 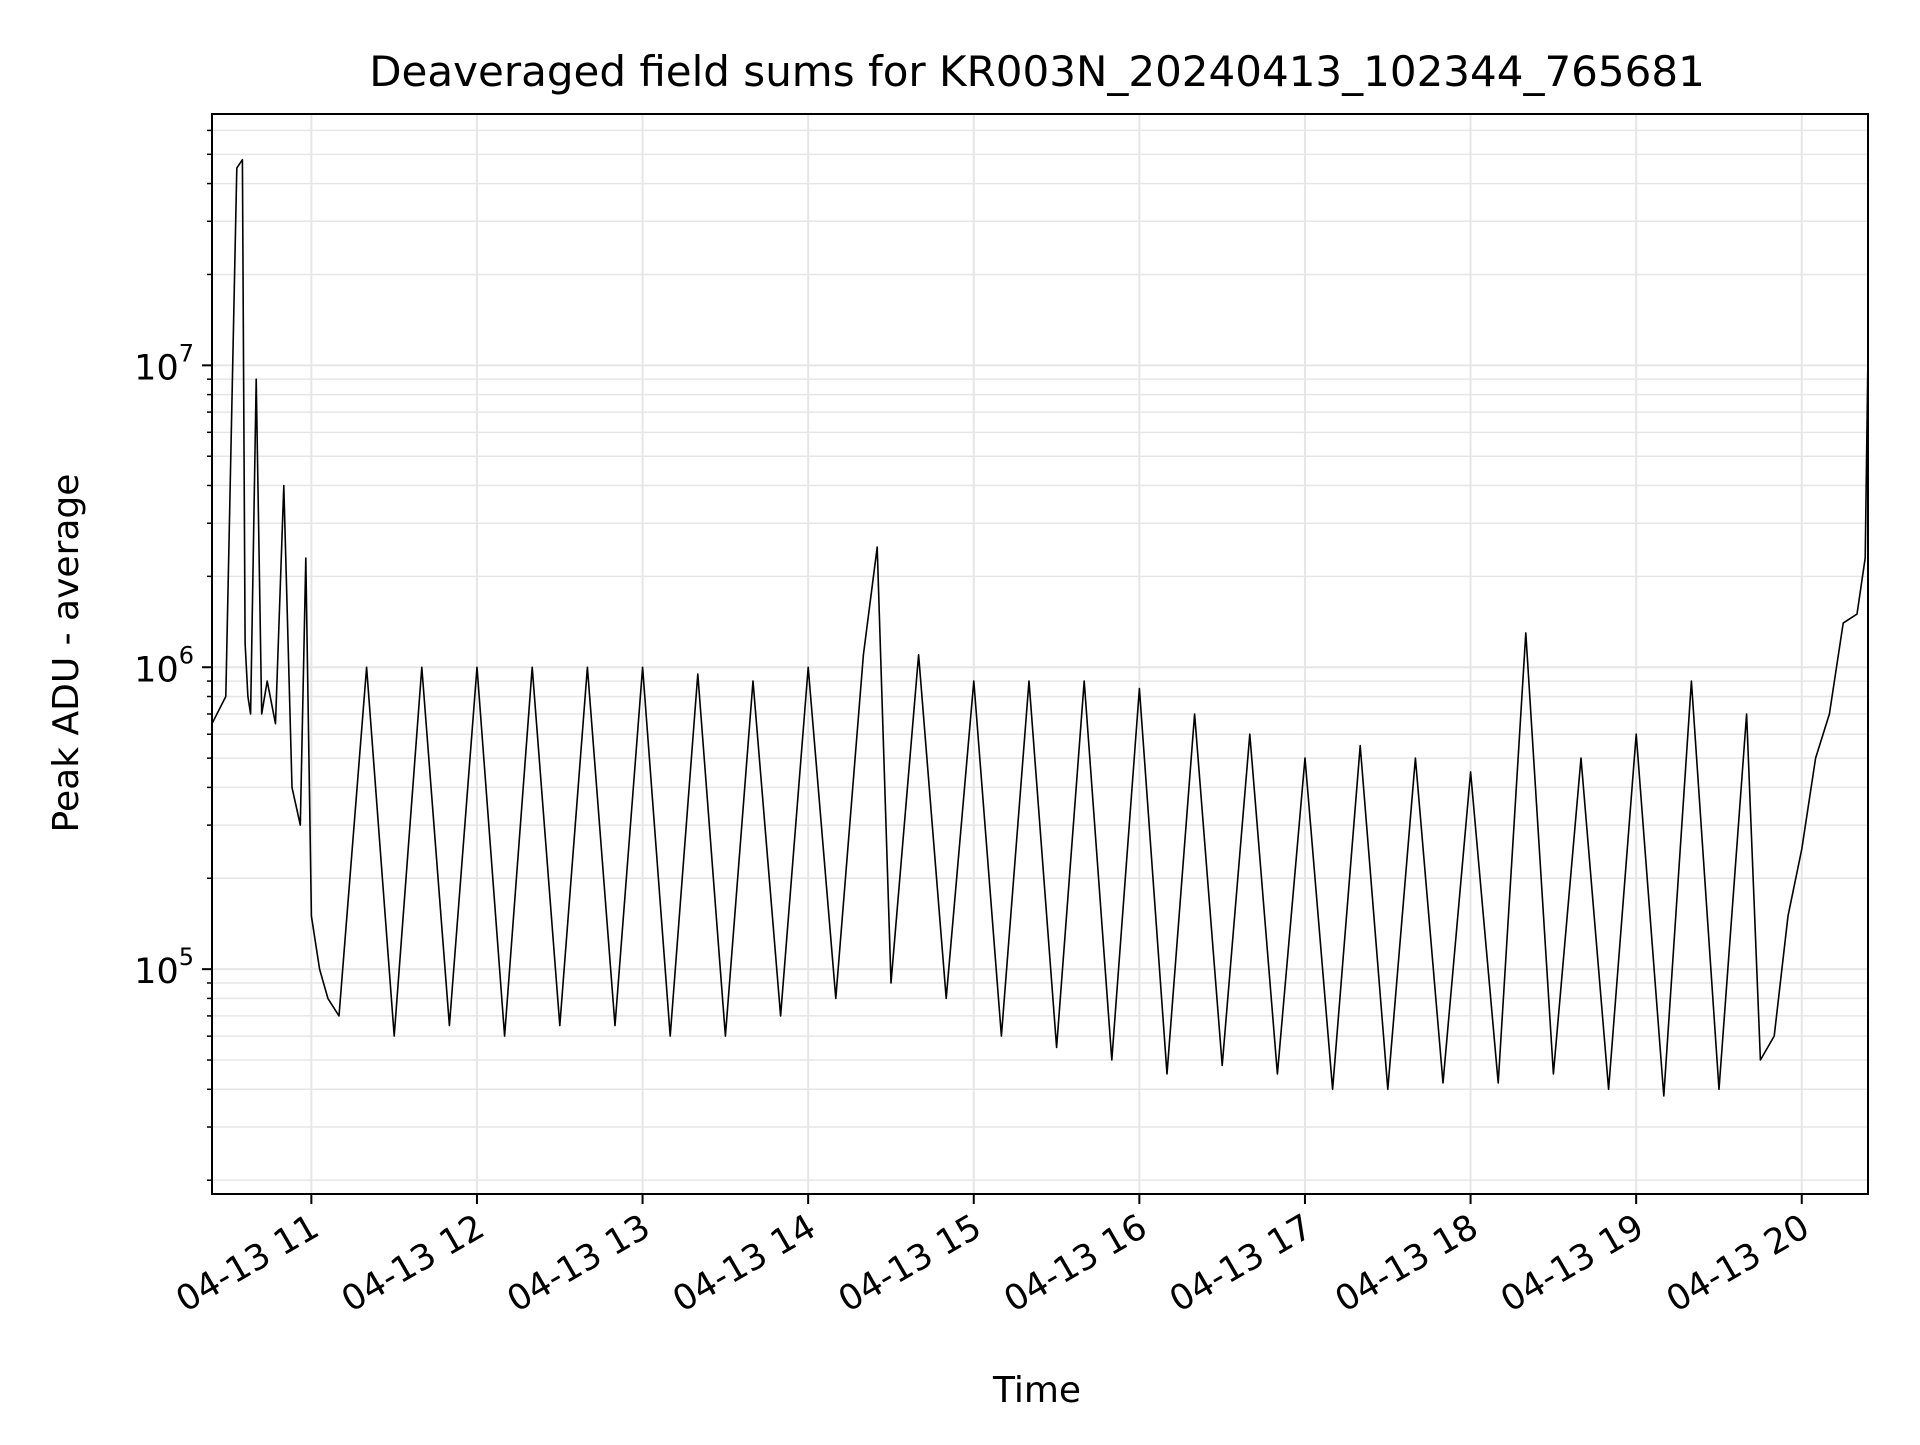 What do you see at coordinates (186, 655) in the screenshot?
I see `y-tick-exponent: 6` at bounding box center [186, 655].